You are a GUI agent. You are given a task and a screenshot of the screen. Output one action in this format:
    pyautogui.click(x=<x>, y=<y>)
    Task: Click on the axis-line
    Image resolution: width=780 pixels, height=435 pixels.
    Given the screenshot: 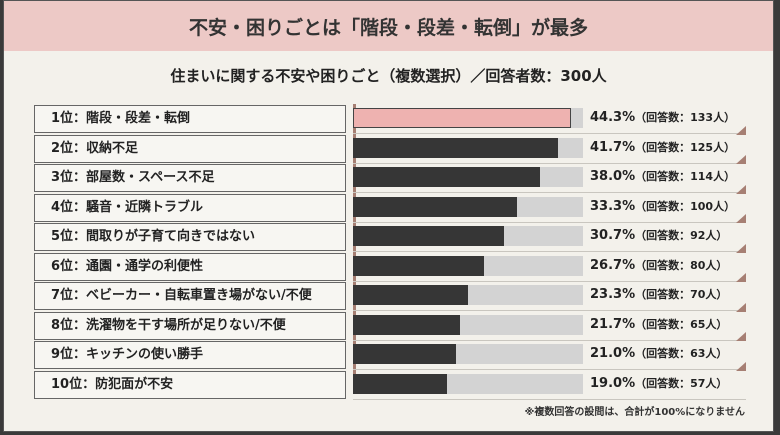 What is the action you would take?
    pyautogui.click(x=354, y=249)
    